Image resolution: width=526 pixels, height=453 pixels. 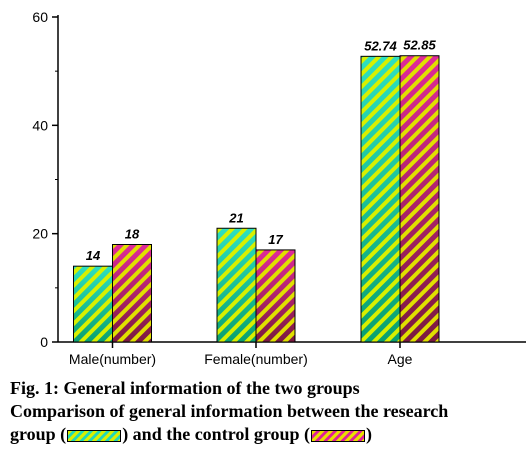 I want to click on figure-caption-legend: group ( ) and the control group (), so click(x=266, y=434).